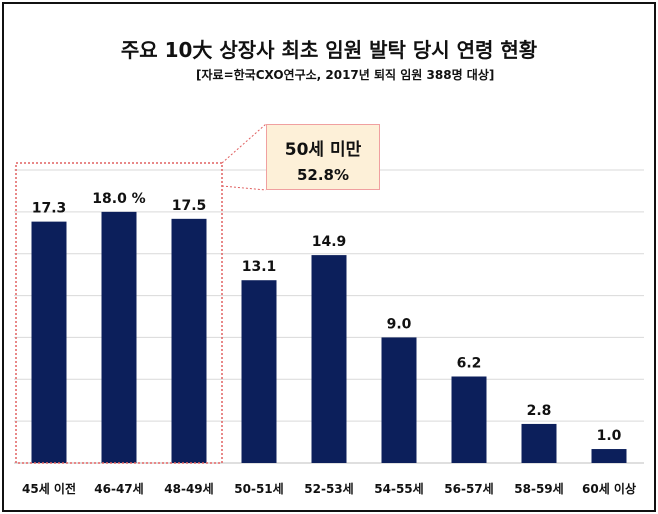  I want to click on under-50-callout: 50세 미만 52.8%, so click(323, 157).